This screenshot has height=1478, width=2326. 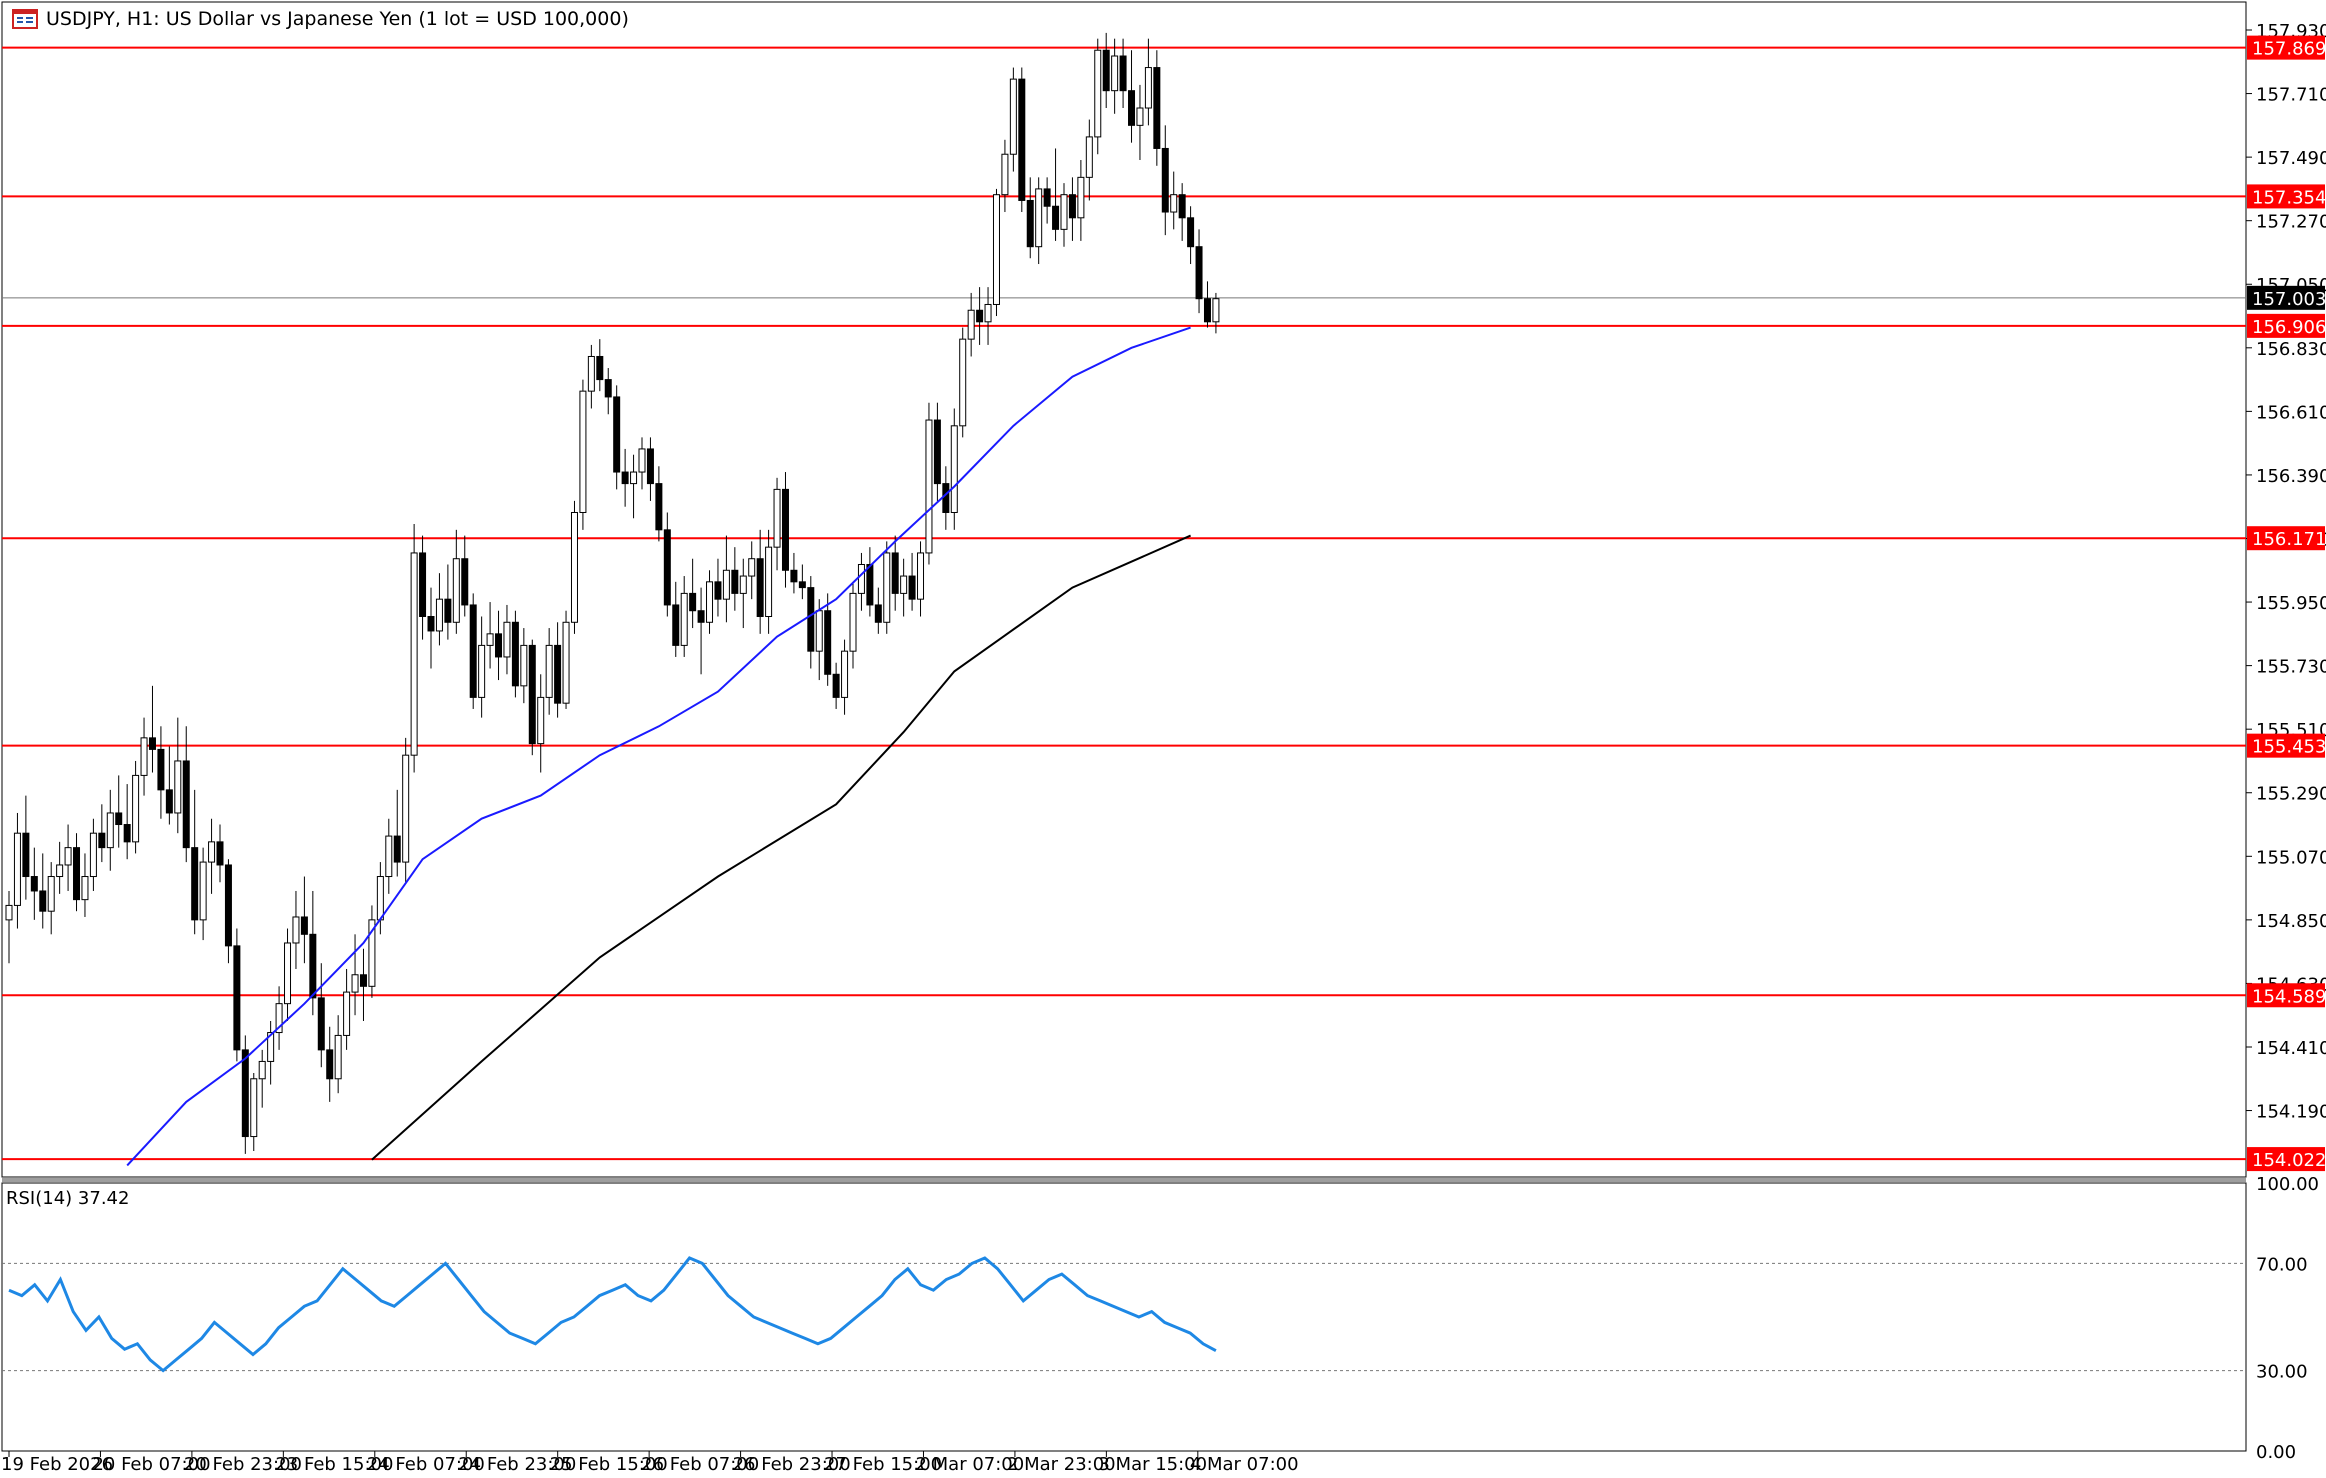 I want to click on rsi-axis-label: 0.00, so click(x=2276, y=1452).